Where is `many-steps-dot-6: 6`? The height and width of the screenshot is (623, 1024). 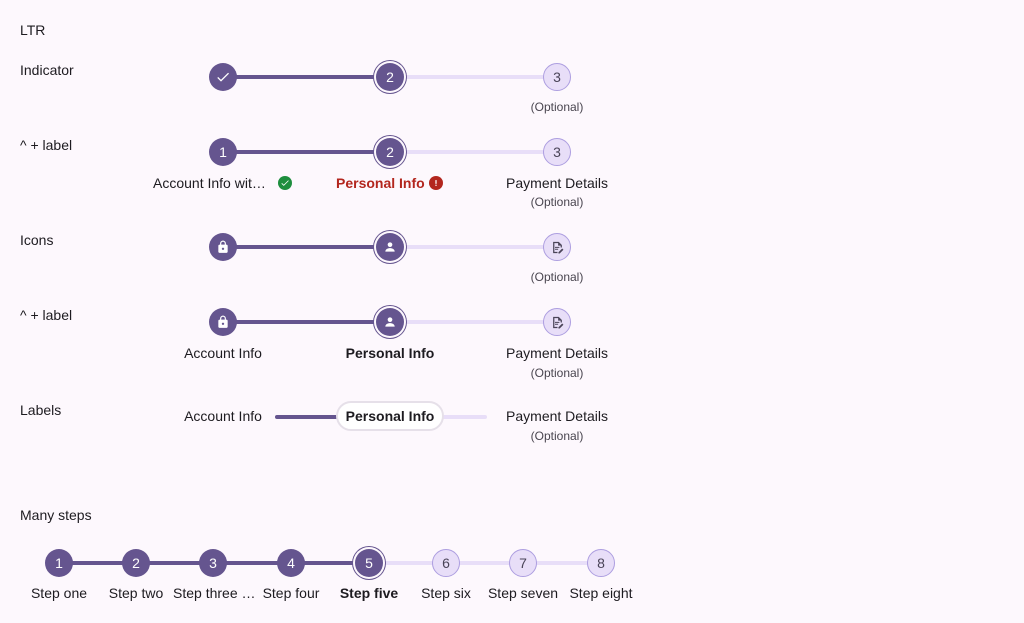
many-steps-dot-6: 6 is located at coordinates (446, 563).